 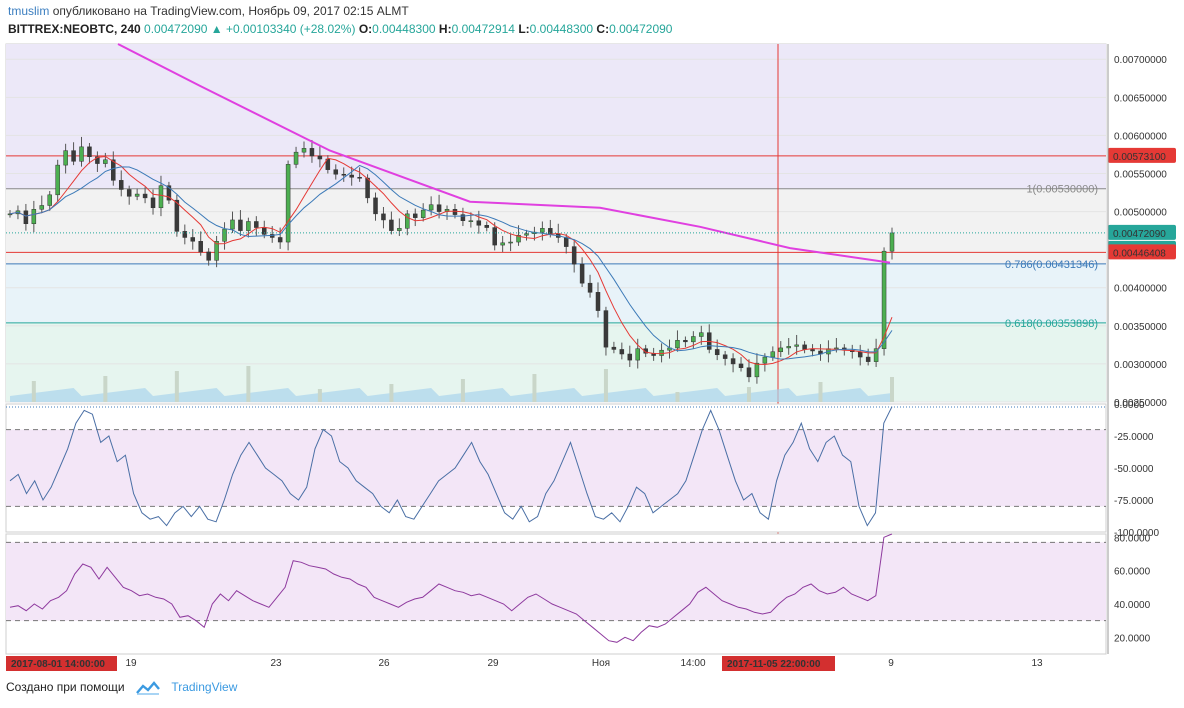 What do you see at coordinates (384, 663) in the screenshot?
I see `time-tick-label: 26` at bounding box center [384, 663].